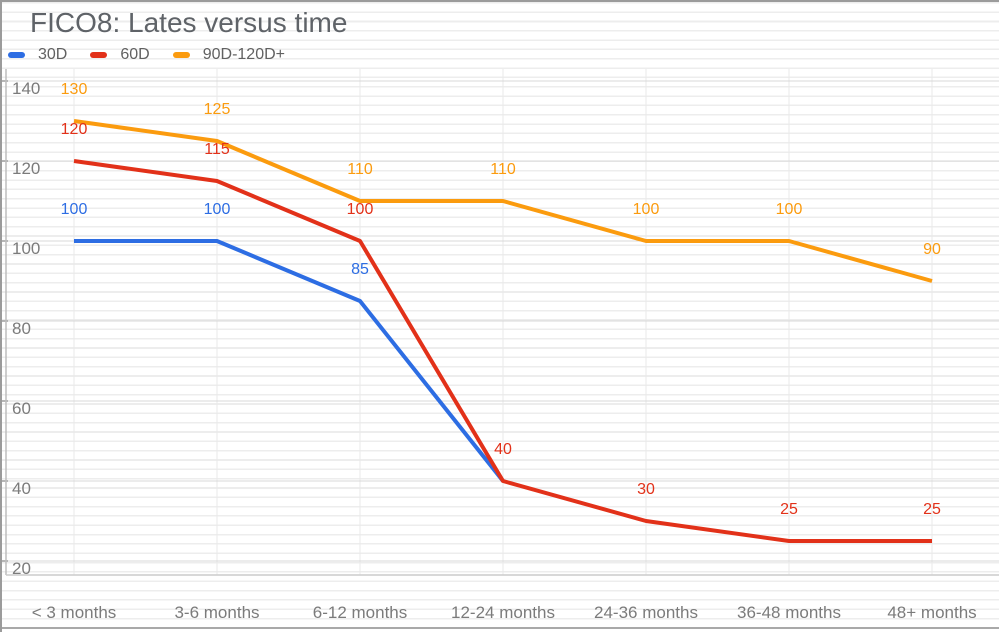 Image resolution: width=999 pixels, height=632 pixels. I want to click on legend-label-30d: 30D, so click(53, 54).